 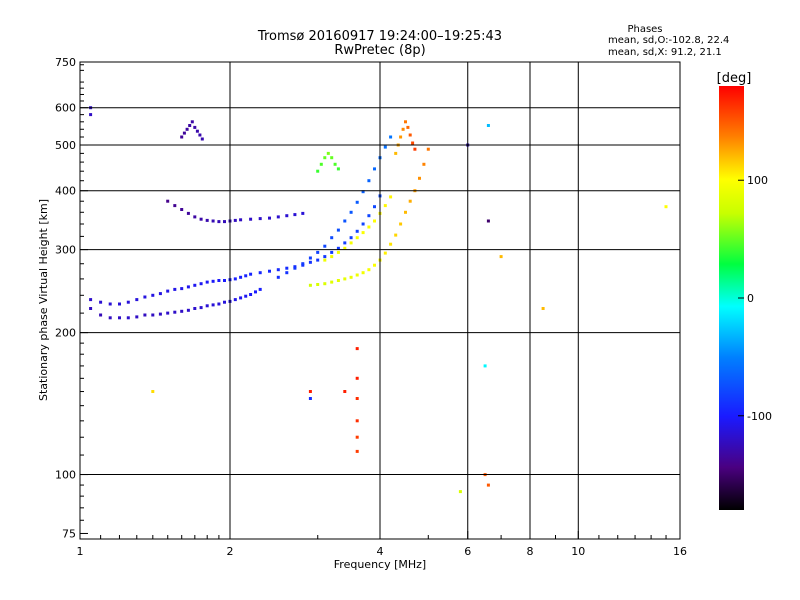 I want to click on x-tick-label: 4, so click(x=380, y=551).